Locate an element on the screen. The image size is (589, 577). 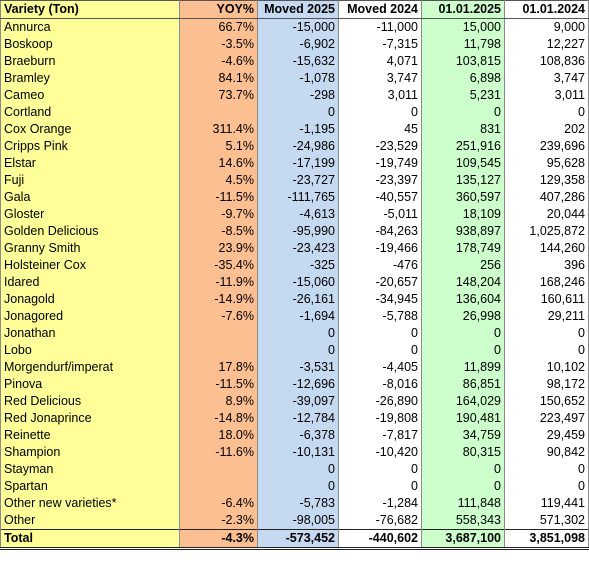
moved-2025-cell: -26,161 is located at coordinates (298, 299).